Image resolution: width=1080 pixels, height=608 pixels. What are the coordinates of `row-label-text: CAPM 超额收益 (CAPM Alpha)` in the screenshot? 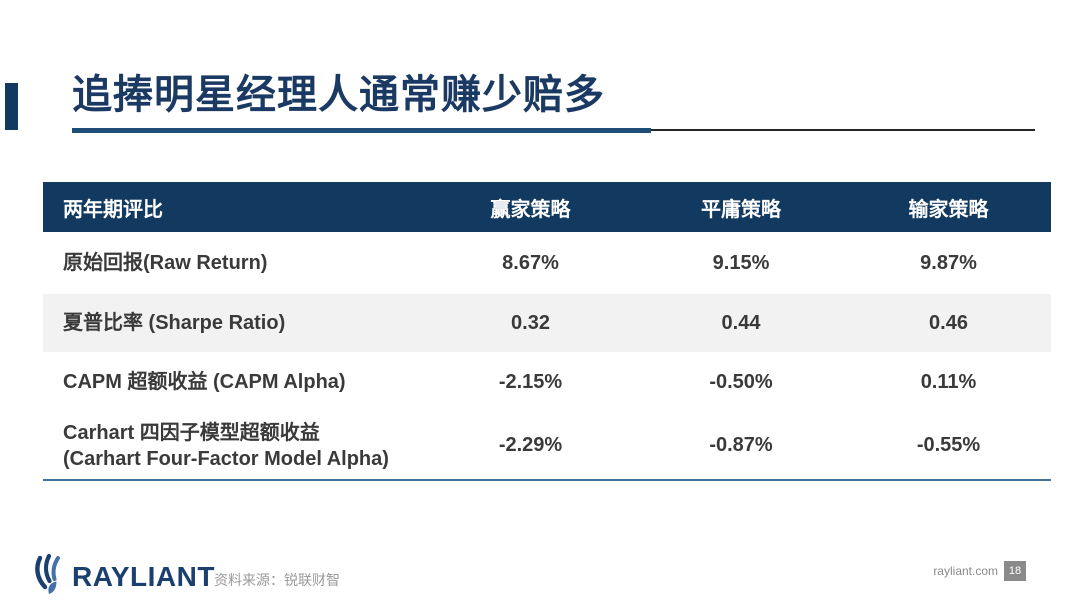 It's located at (204, 382).